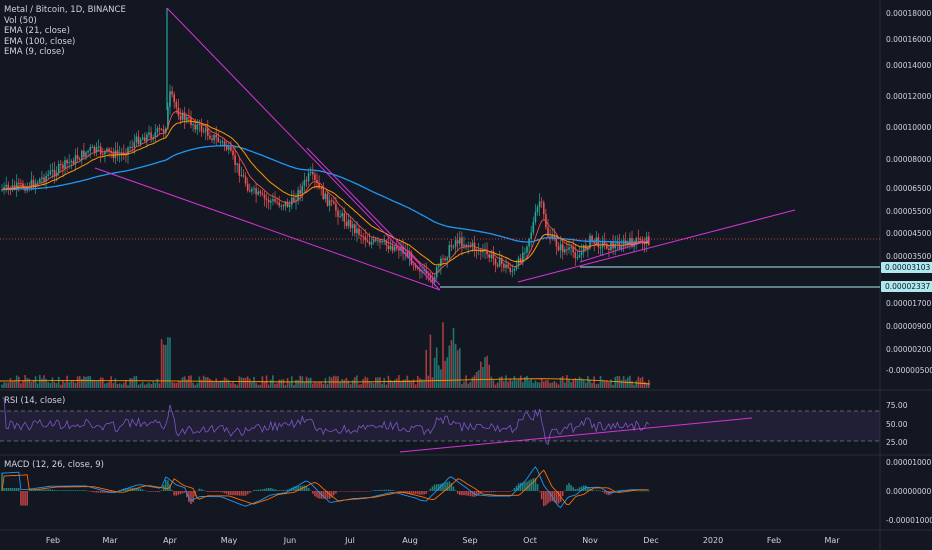 The width and height of the screenshot is (932, 550). What do you see at coordinates (909, 159) in the screenshot?
I see `price-axis-label: 0.00008000` at bounding box center [909, 159].